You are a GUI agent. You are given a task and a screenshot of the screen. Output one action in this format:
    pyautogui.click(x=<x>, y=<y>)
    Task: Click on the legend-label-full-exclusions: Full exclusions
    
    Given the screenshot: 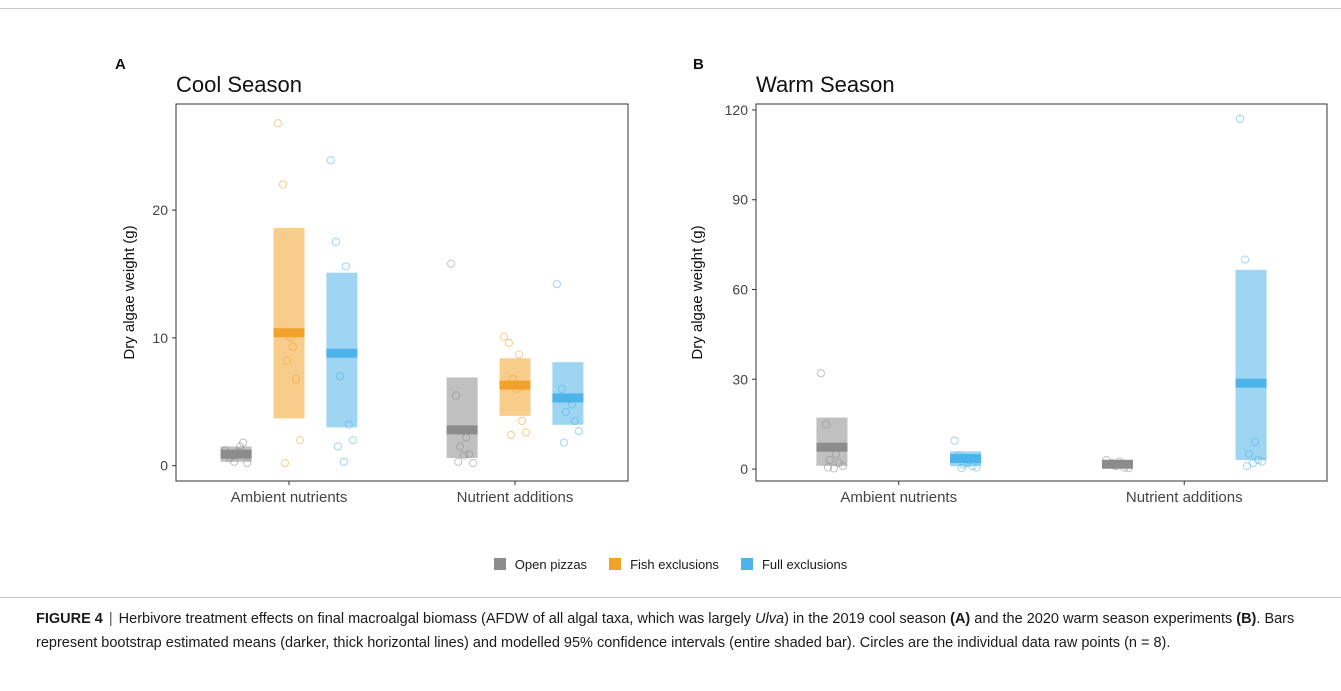 What is the action you would take?
    pyautogui.click(x=804, y=564)
    